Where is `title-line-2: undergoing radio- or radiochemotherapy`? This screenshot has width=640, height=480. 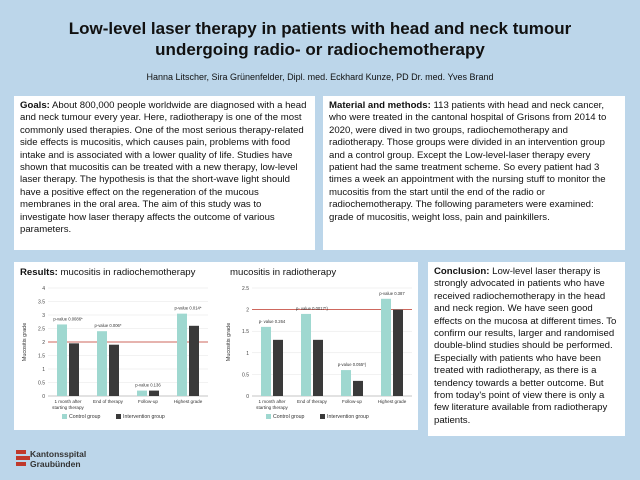 title-line-2: undergoing radio- or radiochemotherapy is located at coordinates (320, 49).